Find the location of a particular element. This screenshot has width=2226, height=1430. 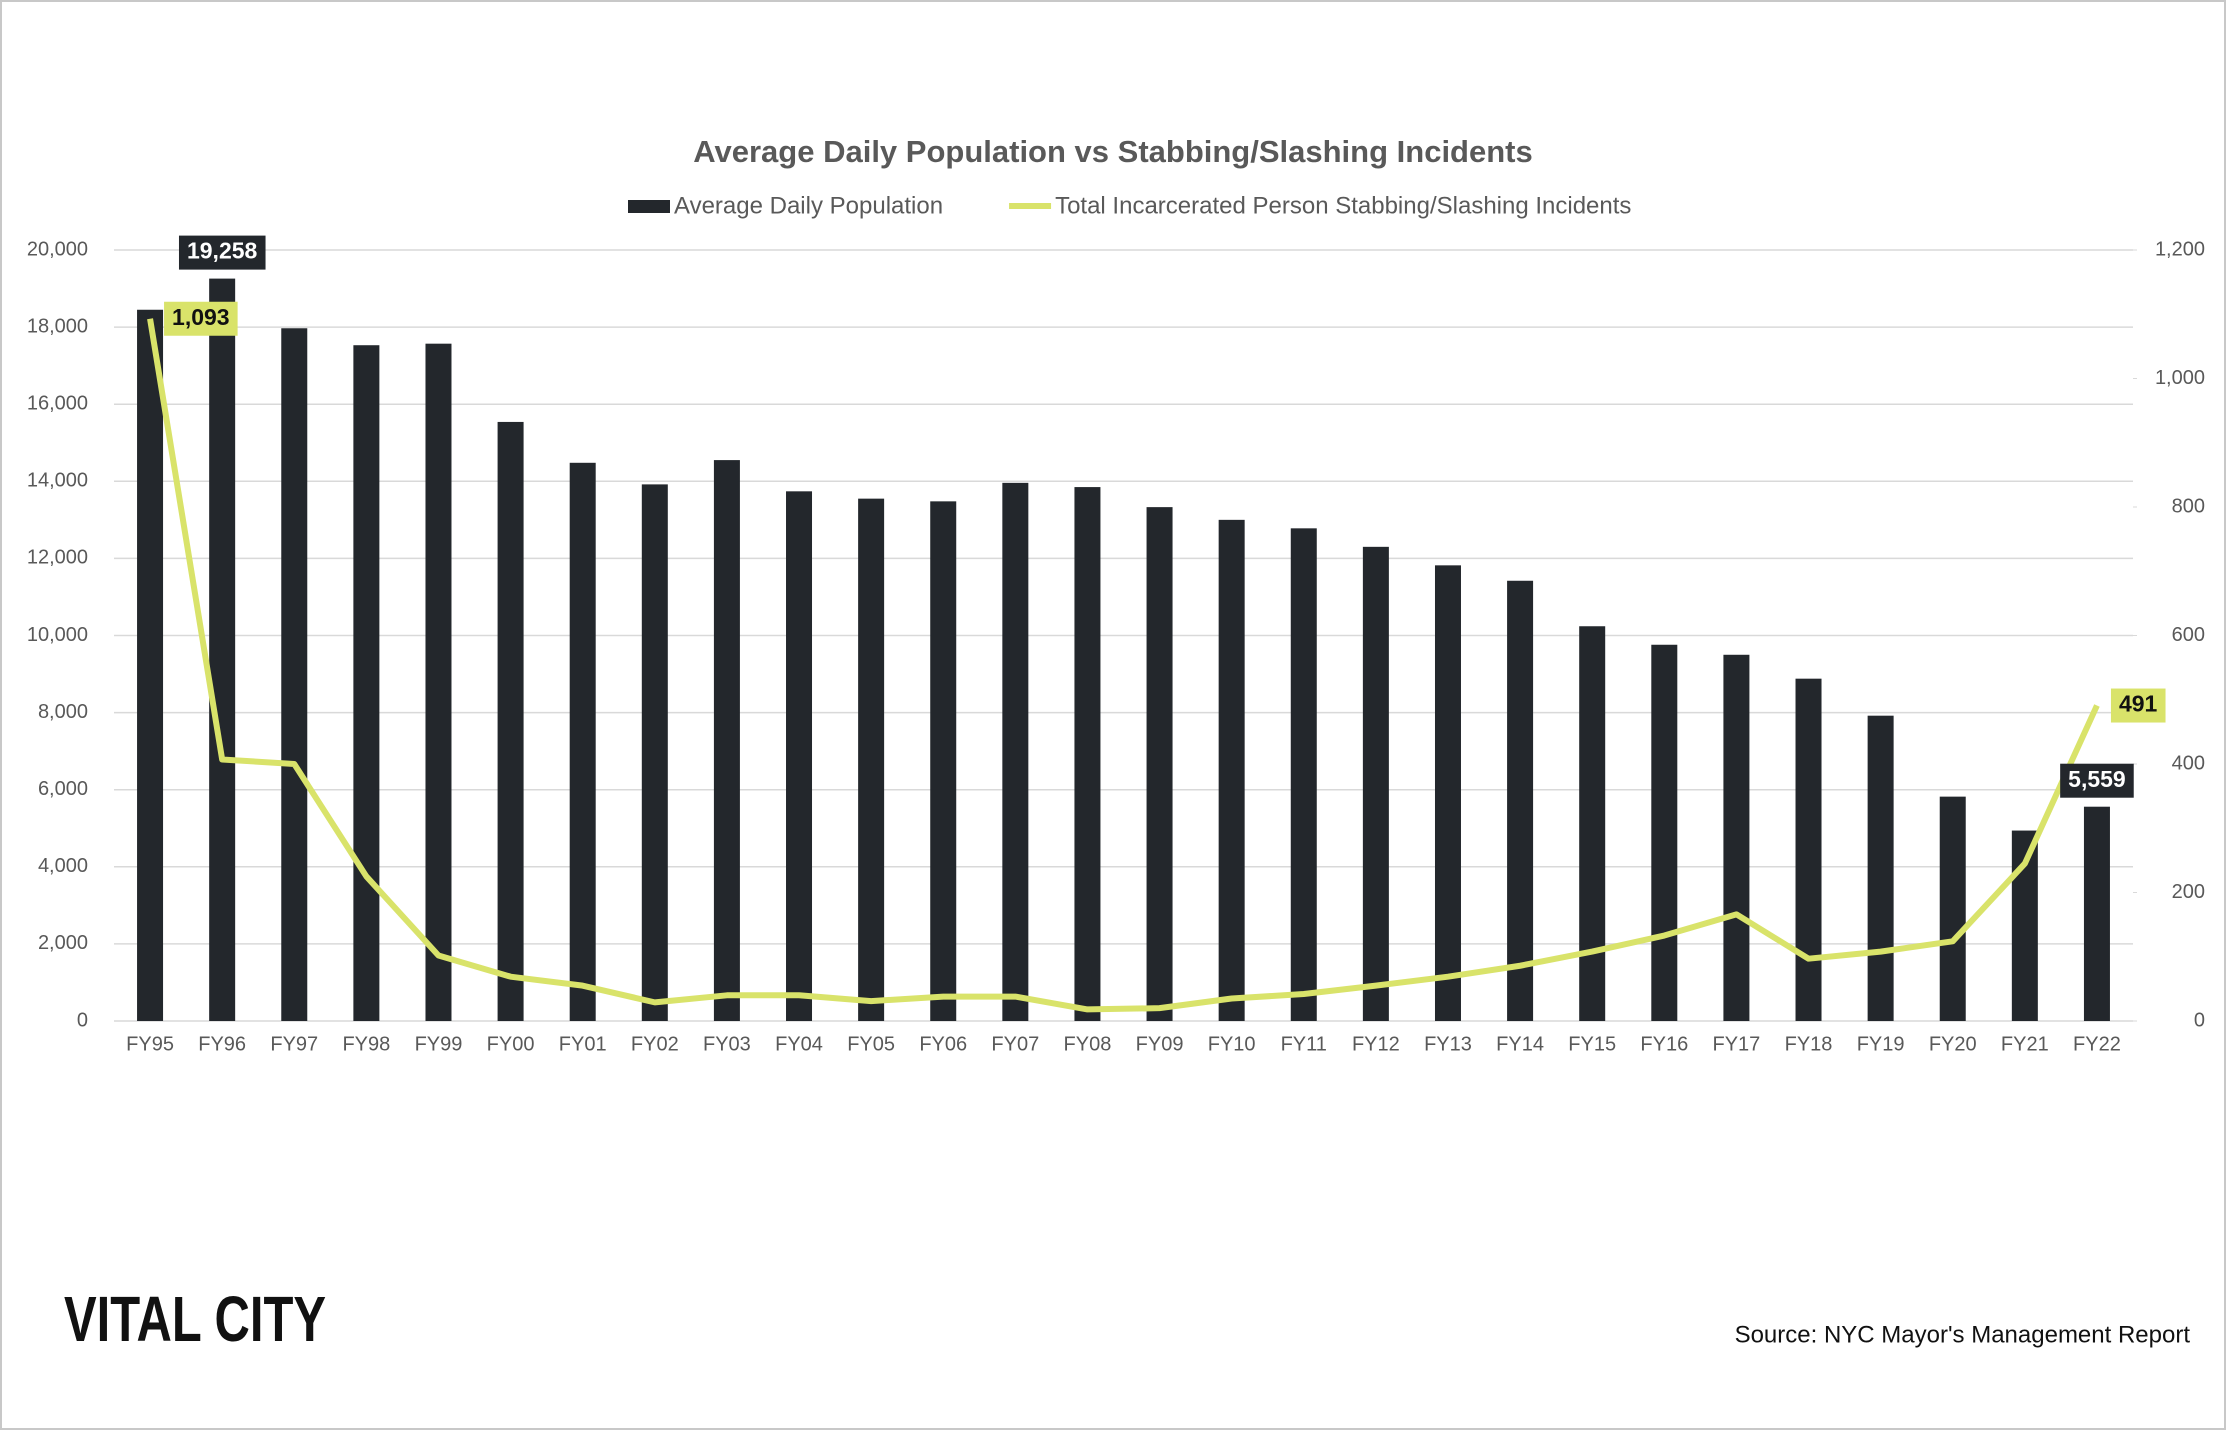

x-tick-label: FY96 is located at coordinates (222, 1044).